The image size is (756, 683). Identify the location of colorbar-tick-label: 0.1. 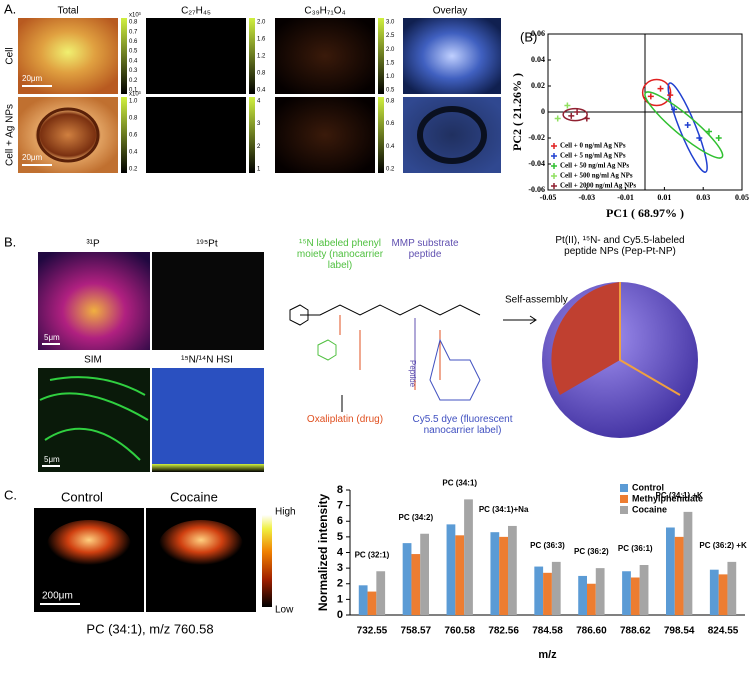
(133, 91).